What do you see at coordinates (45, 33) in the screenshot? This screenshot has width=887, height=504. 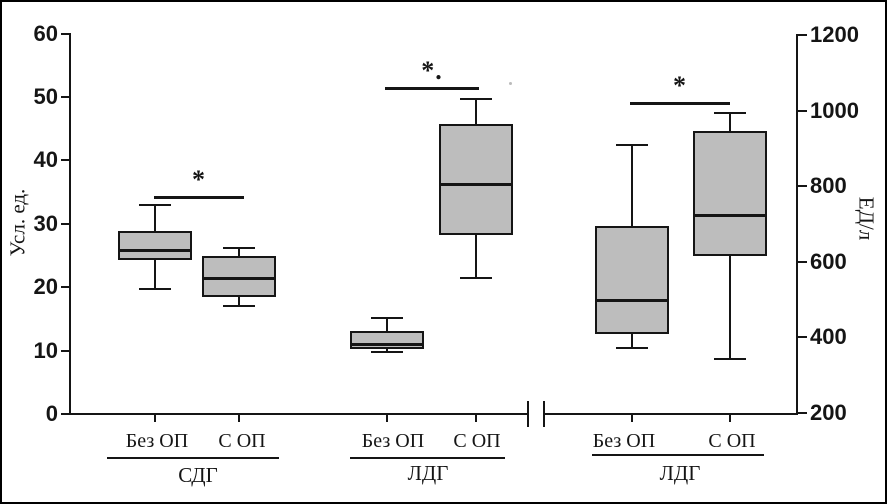 I see `y-axis-left-tick-label: 60` at bounding box center [45, 33].